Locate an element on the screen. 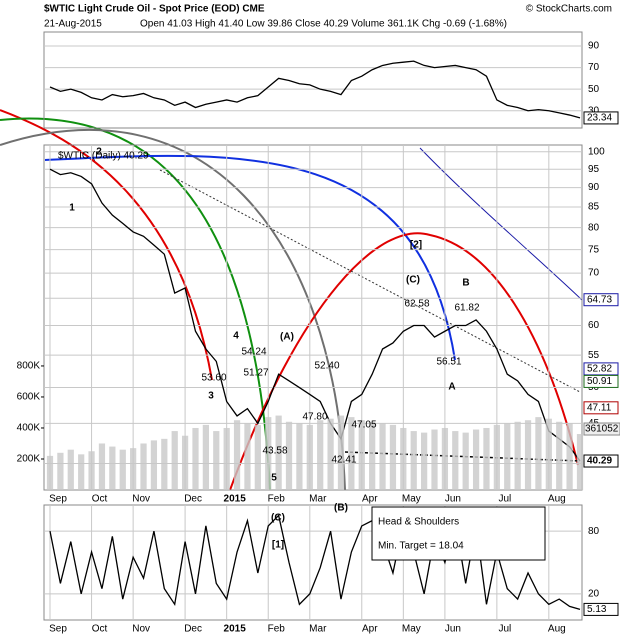 Image resolution: width=620 pixels, height=639 pixels. y2-tick-label: 600K is located at coordinates (29, 397).